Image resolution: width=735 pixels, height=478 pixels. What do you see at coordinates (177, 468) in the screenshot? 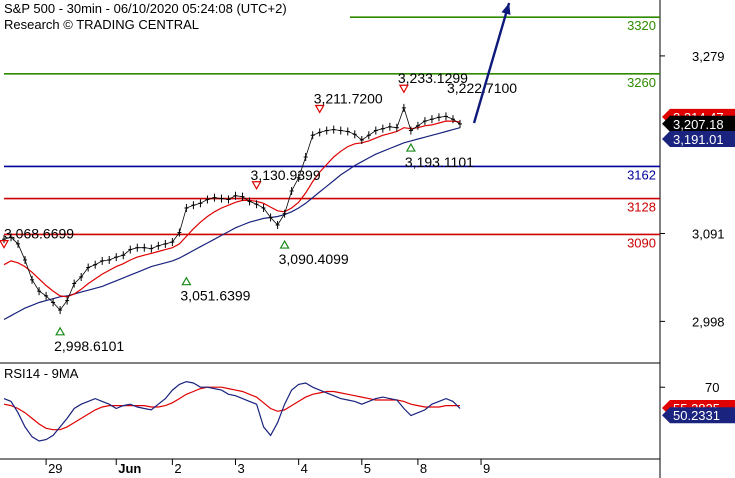
I see `x-tick-label: 2` at bounding box center [177, 468].